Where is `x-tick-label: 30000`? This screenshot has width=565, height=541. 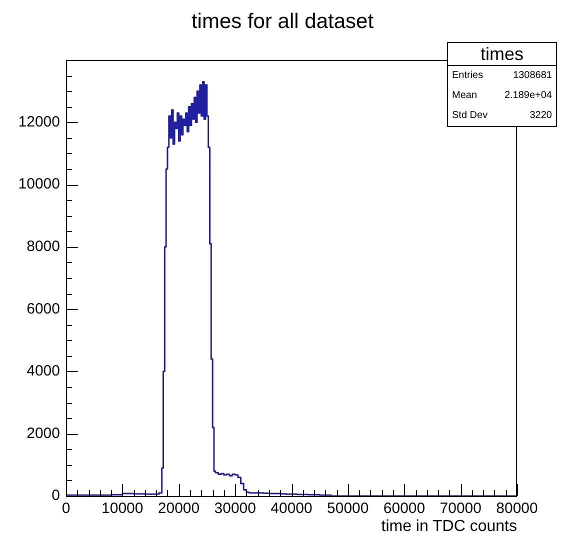
x-tick-label: 30000 is located at coordinates (235, 509).